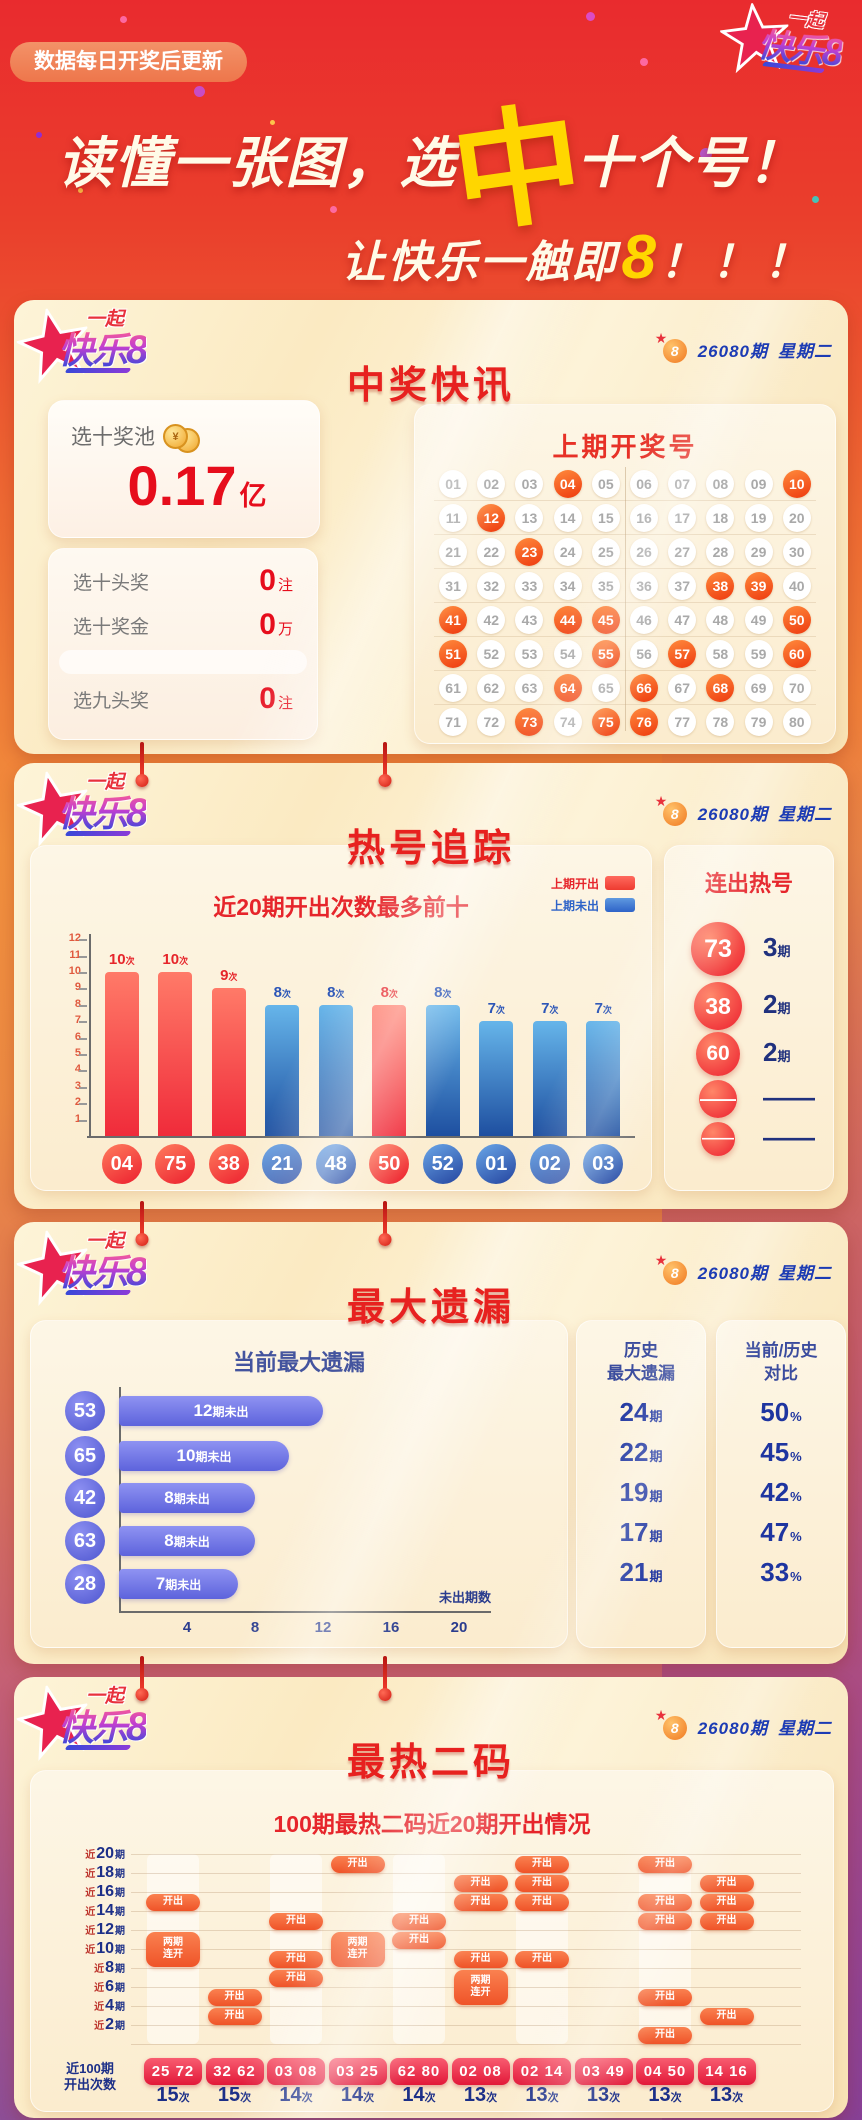 Image resolution: width=862 pixels, height=2120 pixels. I want to click on row-label-number: 14, so click(105, 1910).